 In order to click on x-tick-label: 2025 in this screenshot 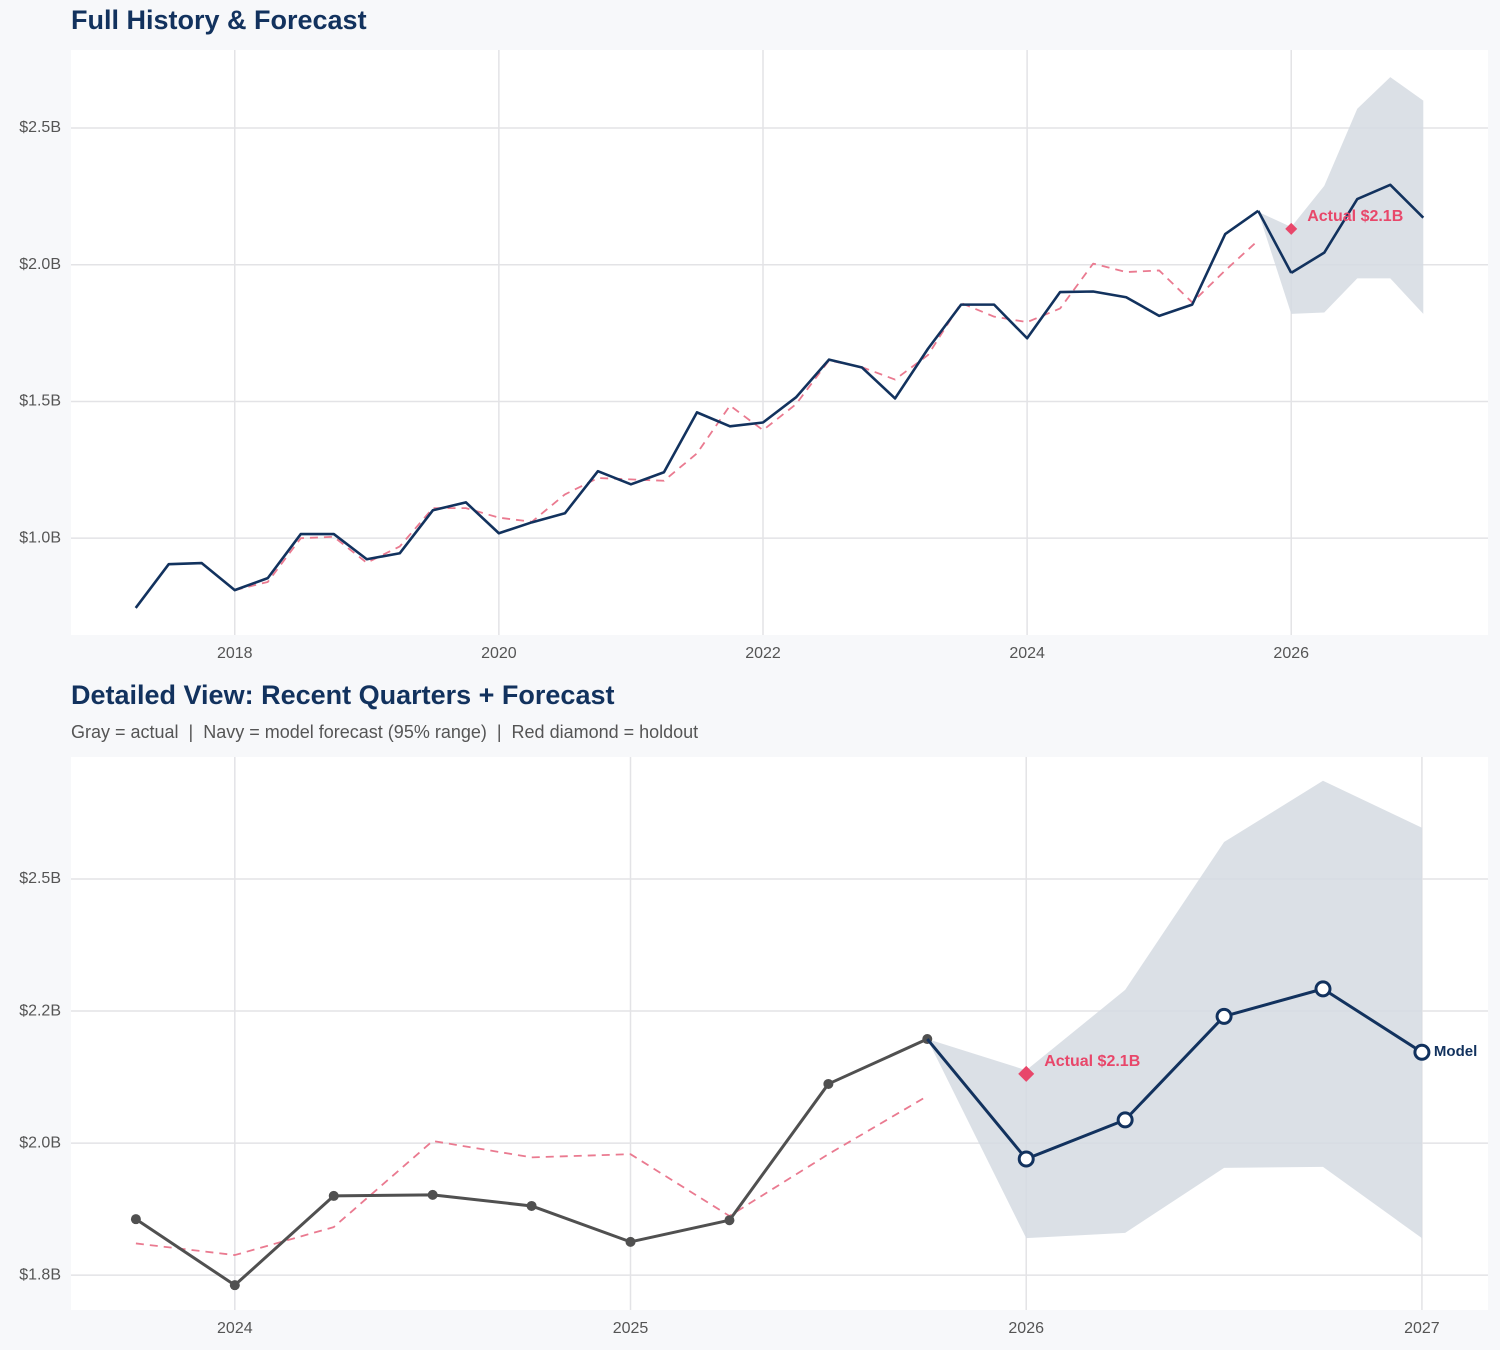, I will do `click(631, 1328)`.